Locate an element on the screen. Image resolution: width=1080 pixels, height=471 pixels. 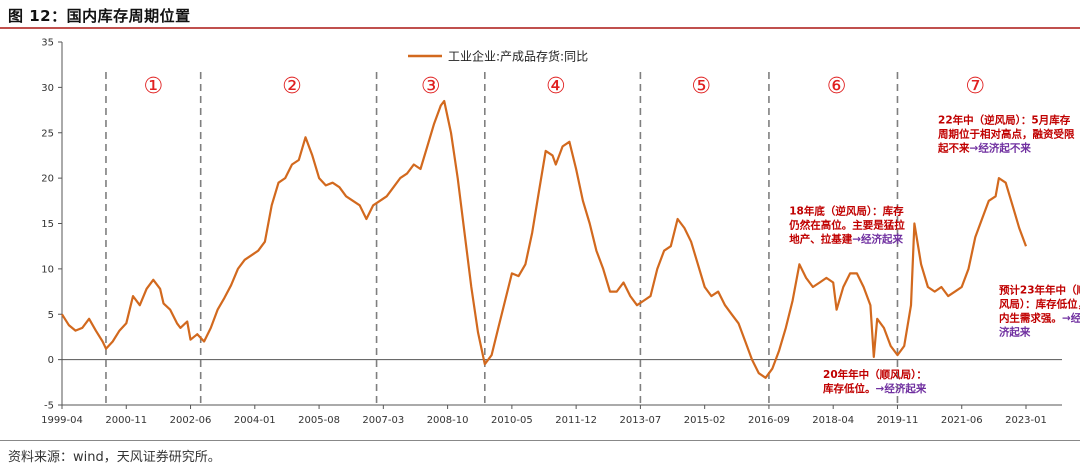
phase-label: ⑥ is located at coordinates (837, 86).